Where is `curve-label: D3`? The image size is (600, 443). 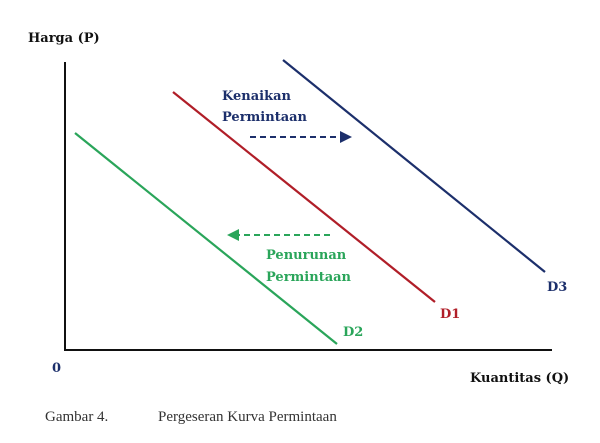 curve-label: D3 is located at coordinates (557, 287).